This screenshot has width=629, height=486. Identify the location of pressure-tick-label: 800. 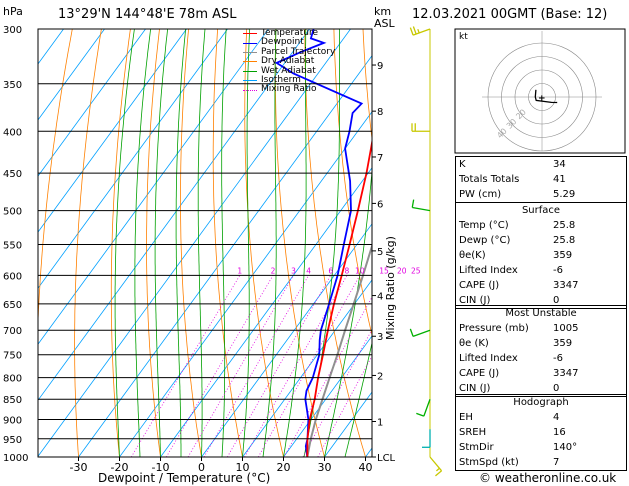
(12, 379).